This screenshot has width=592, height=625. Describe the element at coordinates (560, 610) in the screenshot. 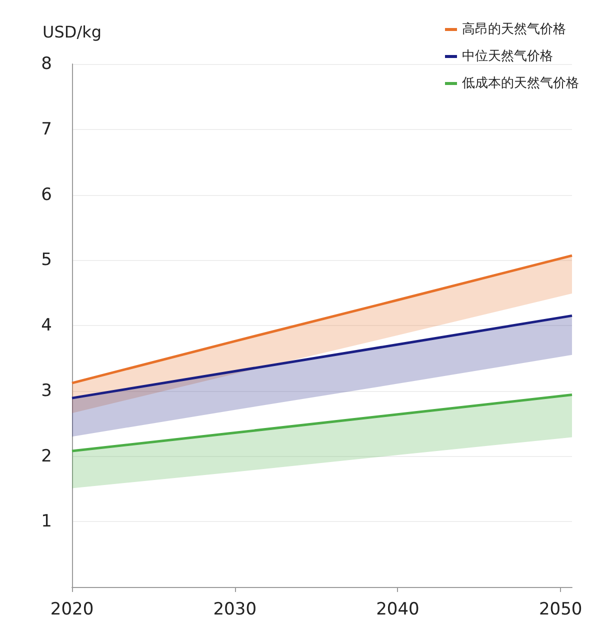

I see `x-tick-label: 2050` at that location.